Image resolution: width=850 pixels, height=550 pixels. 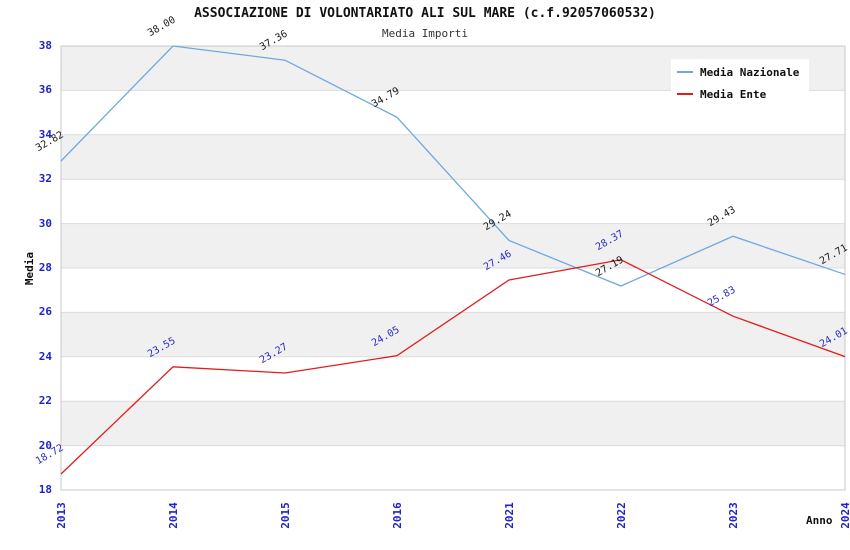 I want to click on media-nazionale-line-swatch, so click(x=685, y=72).